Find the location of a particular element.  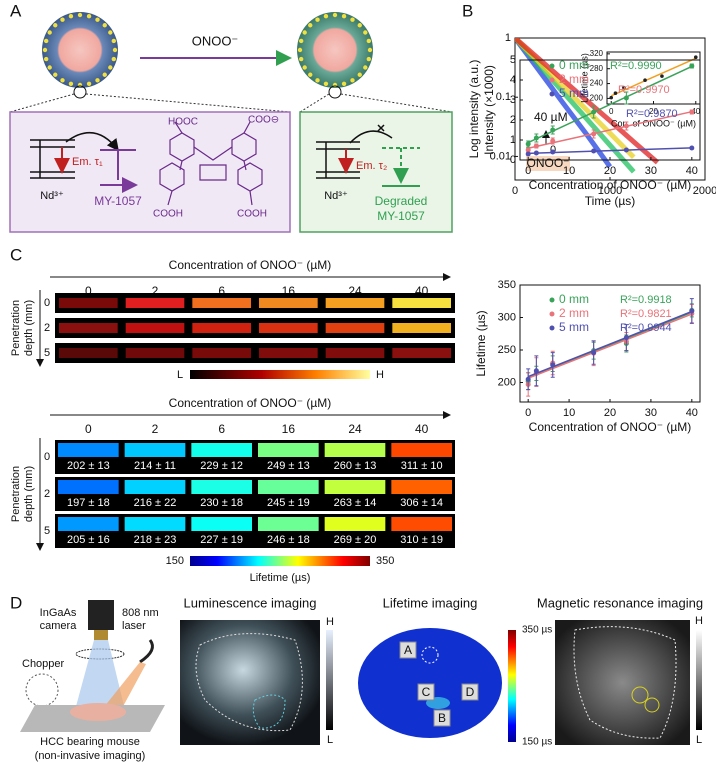

x-axis-label: Con. of ONOO⁻ (µM) is located at coordinates (653, 123).